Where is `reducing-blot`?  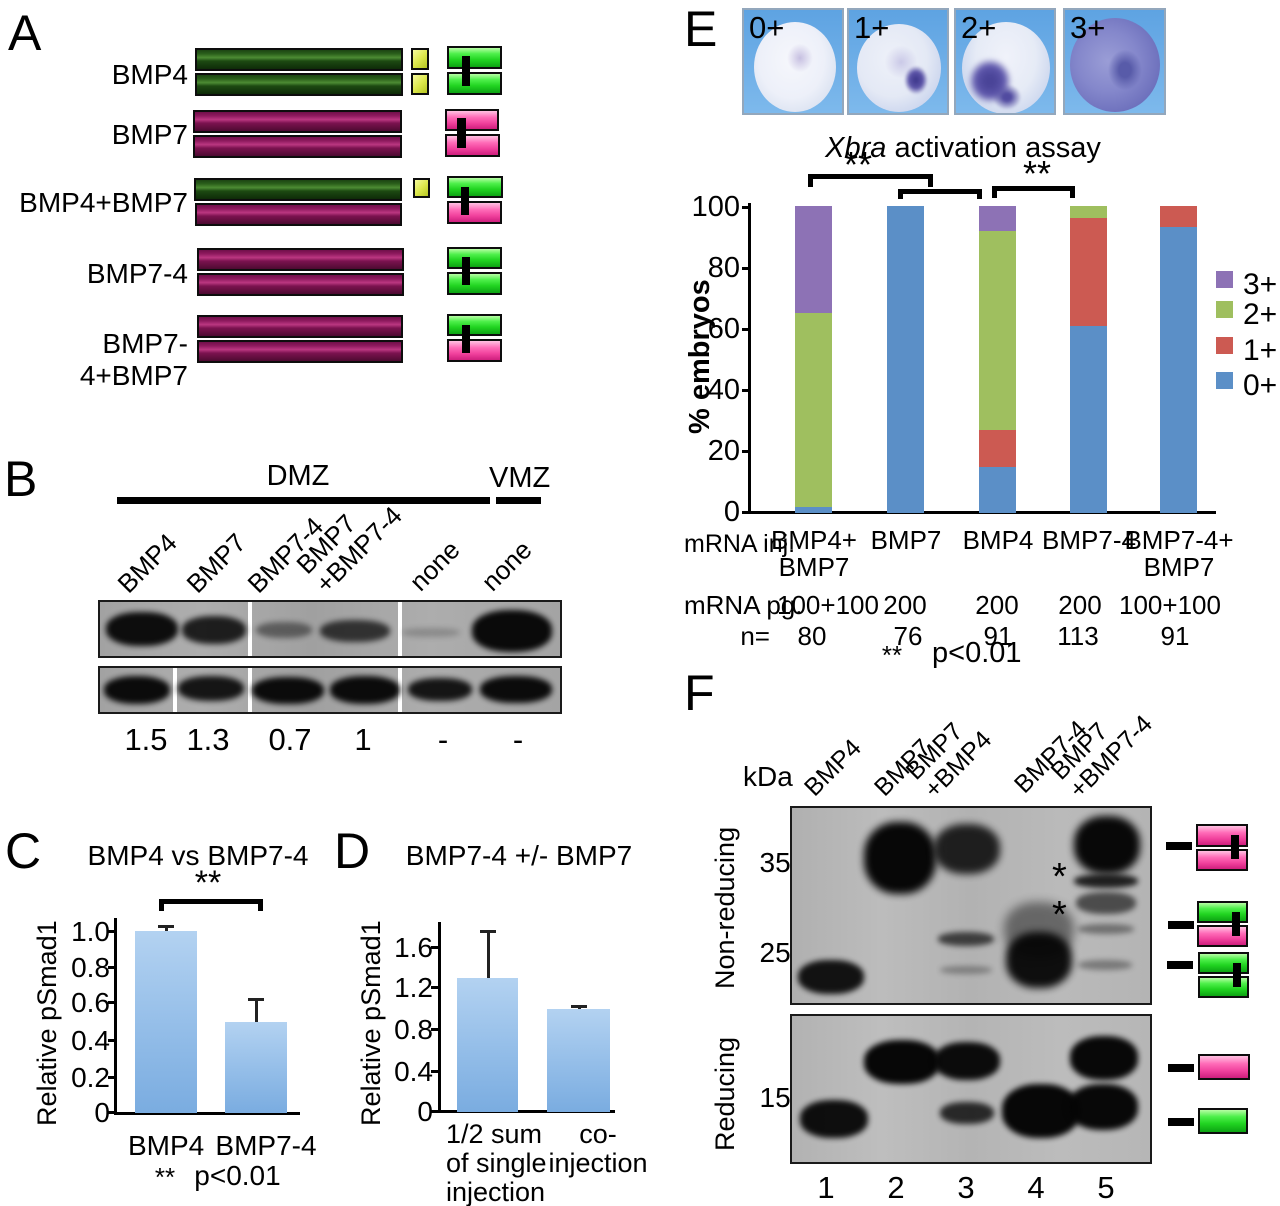 reducing-blot is located at coordinates (971, 1089).